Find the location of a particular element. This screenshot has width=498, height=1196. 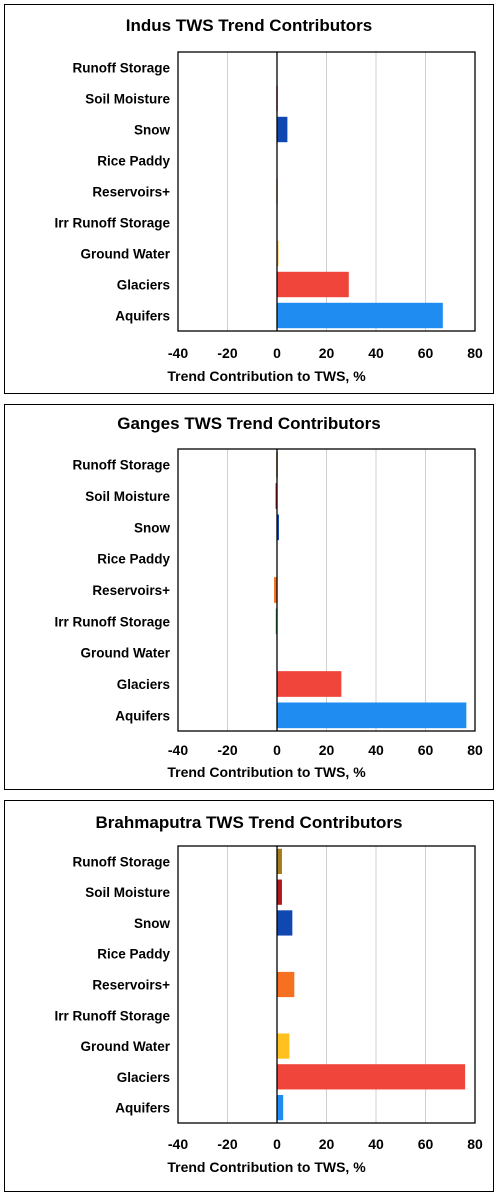

chart-2-category-label-rice-paddy: Rice Paddy is located at coordinates (133, 954).